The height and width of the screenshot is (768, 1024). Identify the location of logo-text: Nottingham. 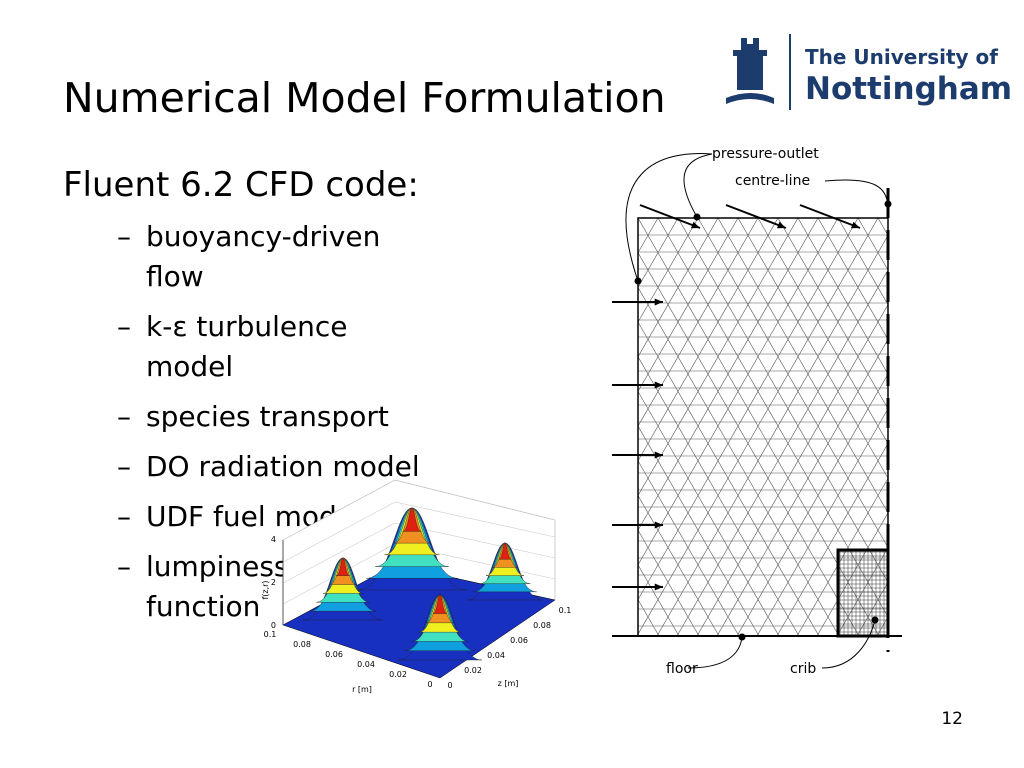
(908, 89).